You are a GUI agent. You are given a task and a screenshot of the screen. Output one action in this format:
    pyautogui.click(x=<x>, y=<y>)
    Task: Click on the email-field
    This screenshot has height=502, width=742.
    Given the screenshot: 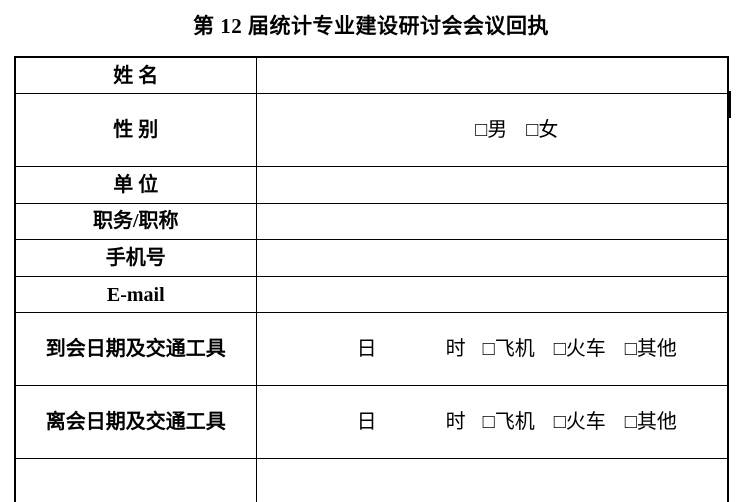 What is the action you would take?
    pyautogui.click(x=492, y=294)
    